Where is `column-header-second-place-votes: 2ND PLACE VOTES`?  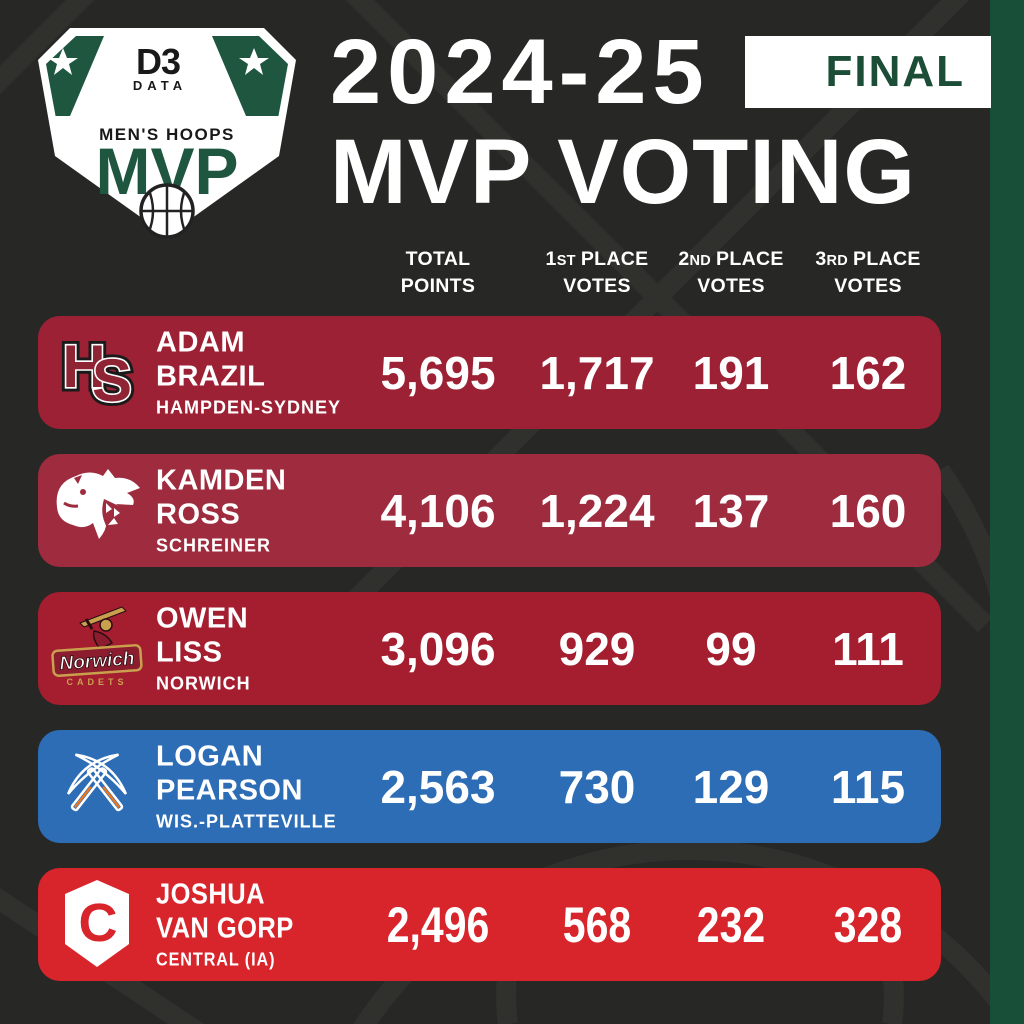
column-header-second-place-votes: 2ND PLACE VOTES is located at coordinates (731, 272).